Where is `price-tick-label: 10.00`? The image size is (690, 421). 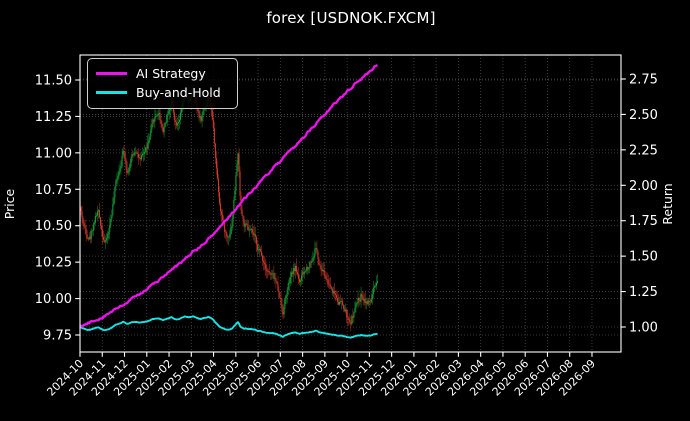
price-tick-label: 10.00 is located at coordinates (53, 299).